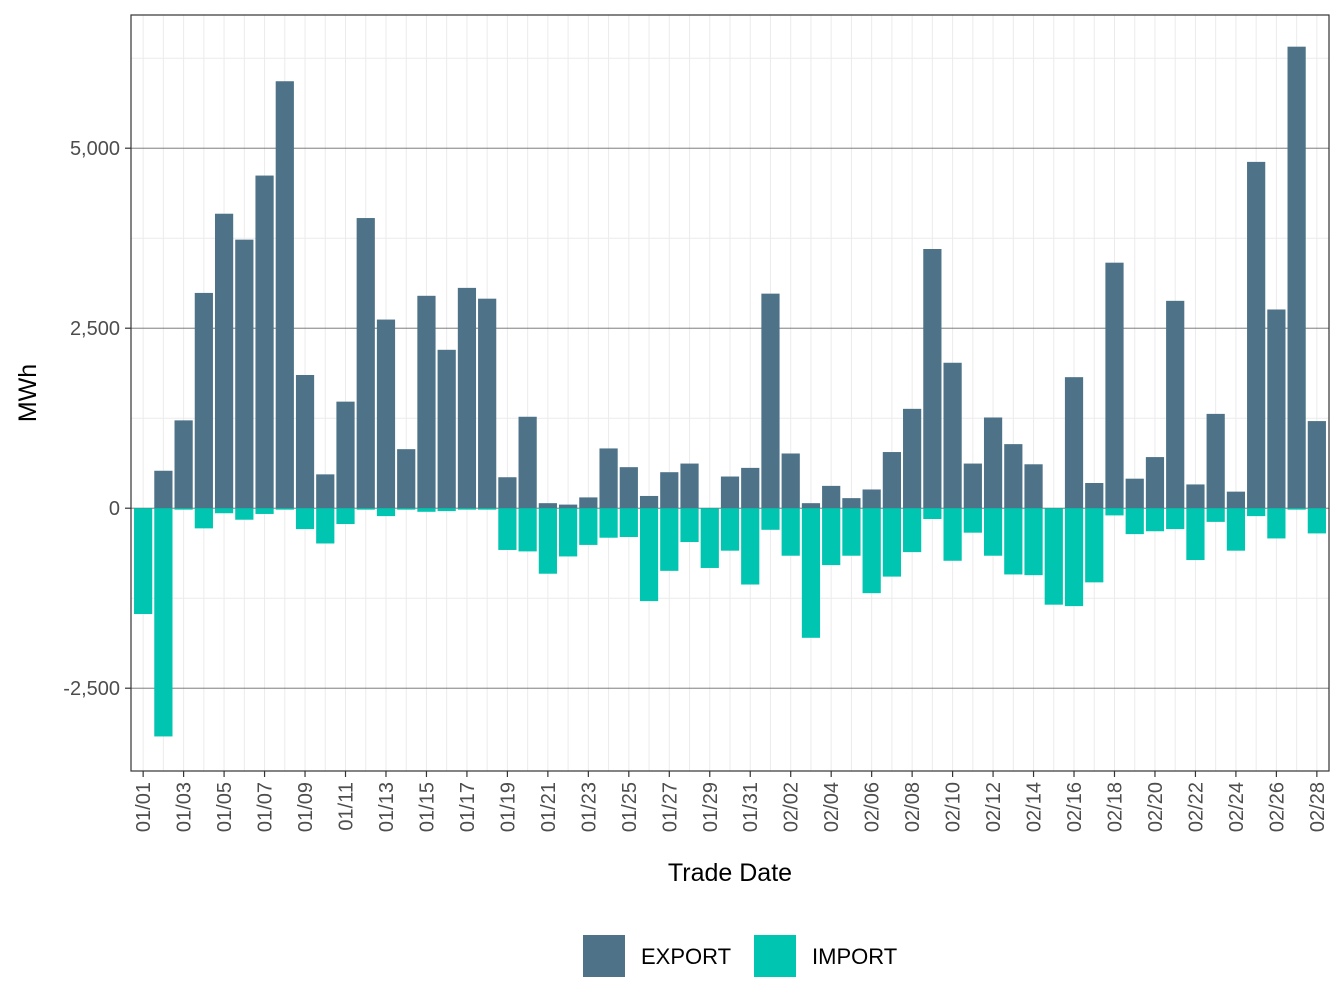  I want to click on x-tick-label: 02/26, so click(1277, 807).